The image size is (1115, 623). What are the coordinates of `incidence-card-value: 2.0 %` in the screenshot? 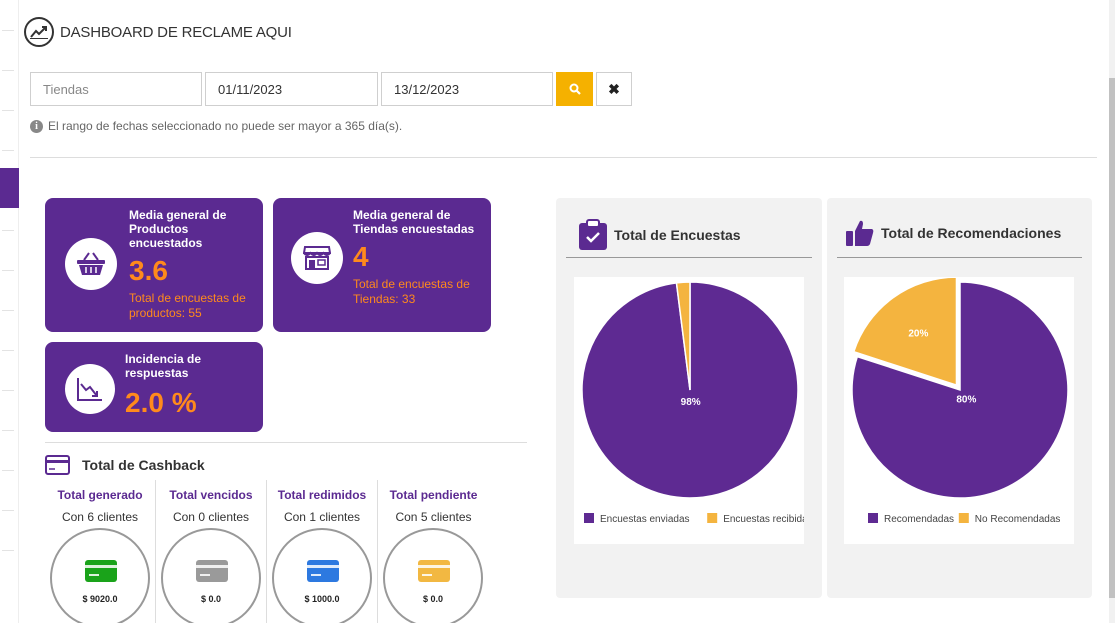 It's located at (161, 402).